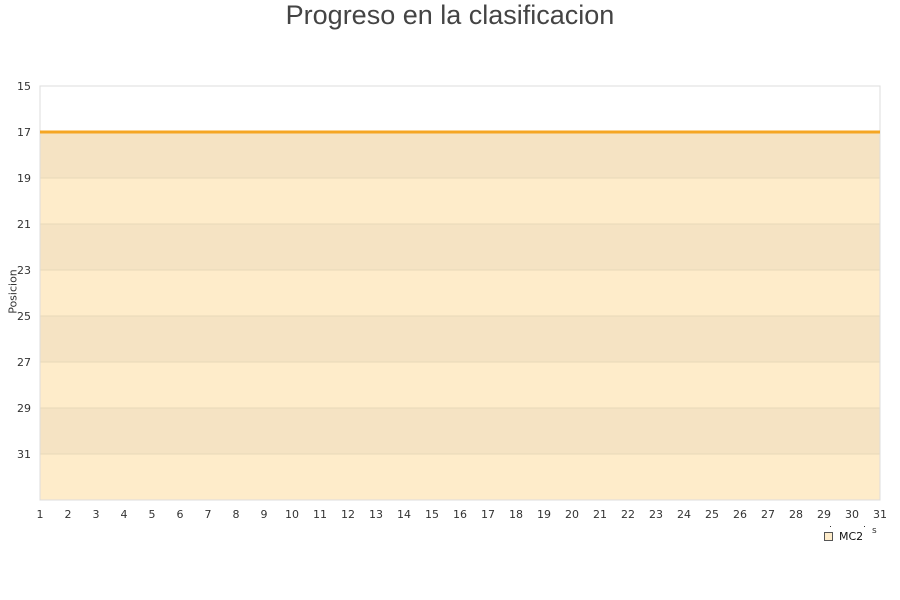 Image resolution: width=900 pixels, height=600 pixels. Describe the element at coordinates (544, 514) in the screenshot. I see `x-tick-label: 19` at that location.